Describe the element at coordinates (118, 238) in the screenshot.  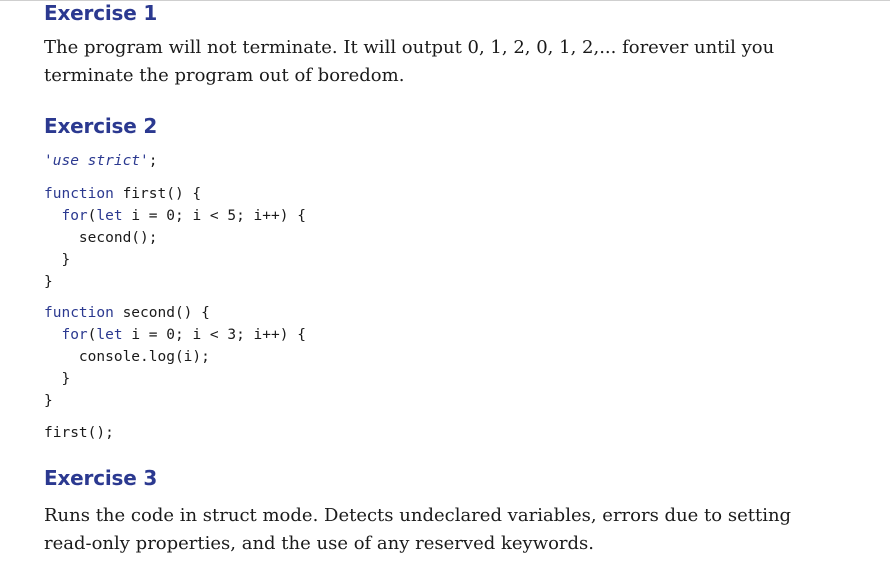
I see `first-loop-body: second();` at that location.